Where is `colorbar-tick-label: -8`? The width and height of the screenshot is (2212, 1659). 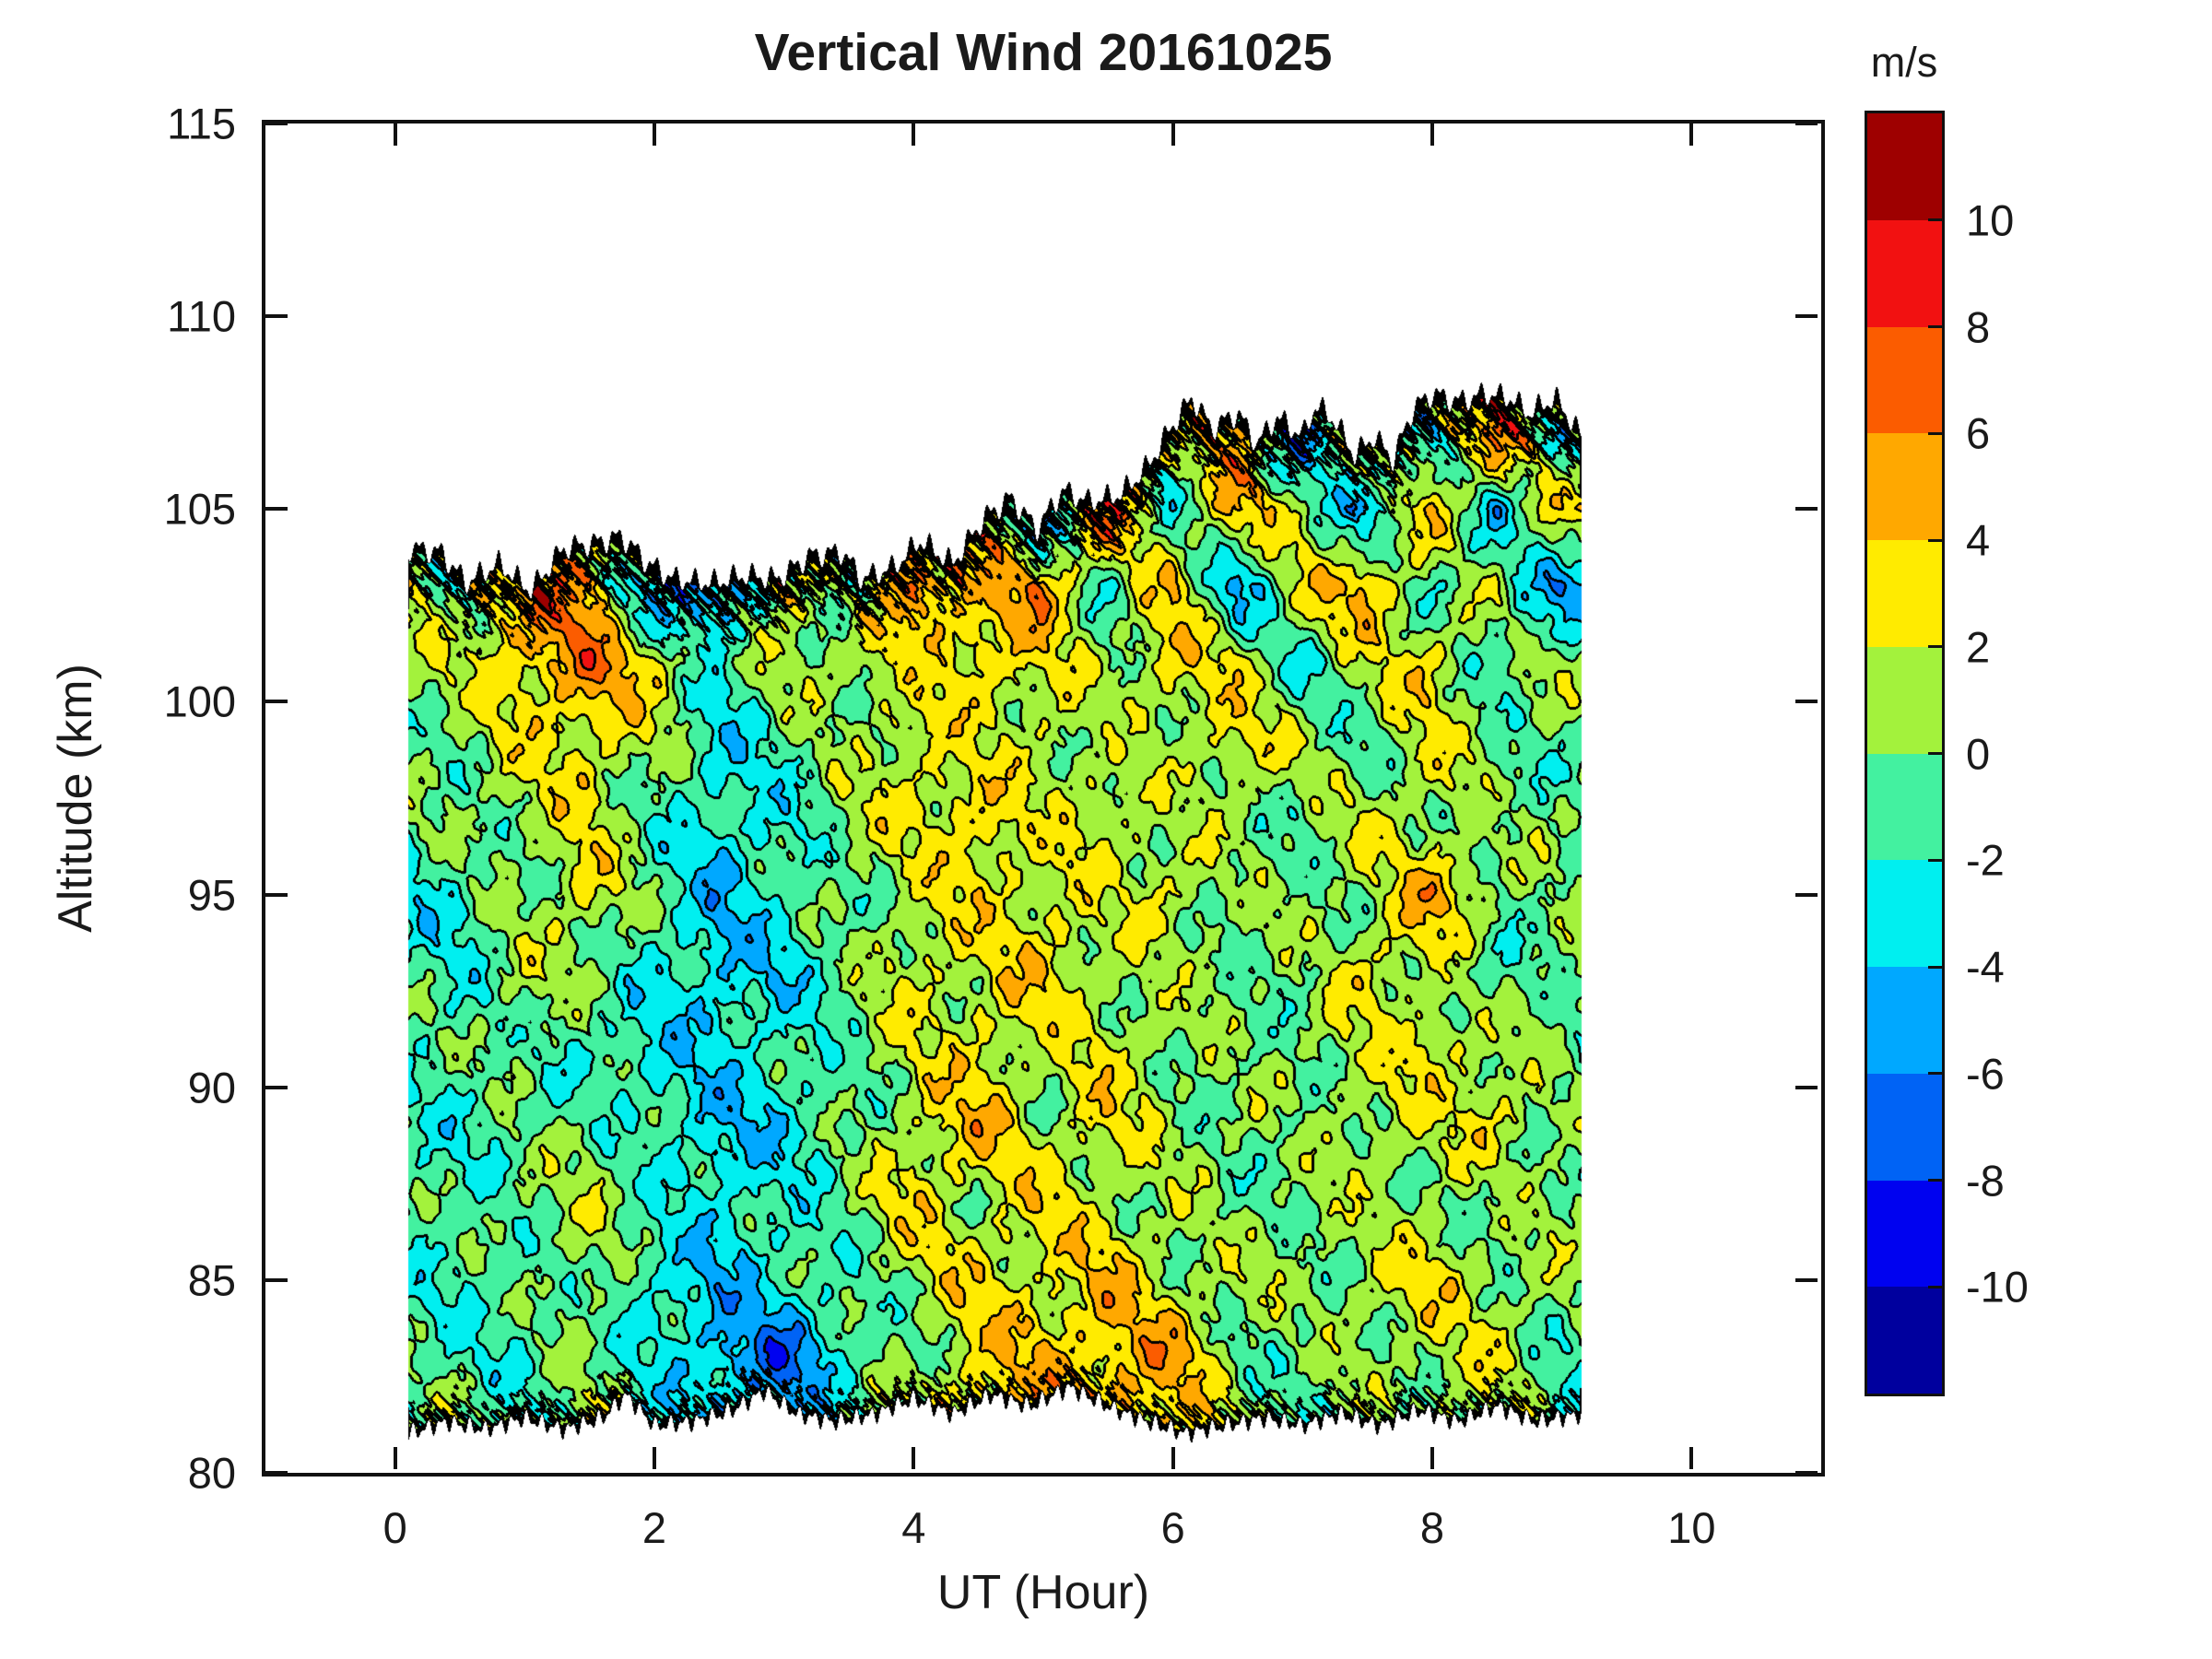
colorbar-tick-label: -8 is located at coordinates (1985, 1180).